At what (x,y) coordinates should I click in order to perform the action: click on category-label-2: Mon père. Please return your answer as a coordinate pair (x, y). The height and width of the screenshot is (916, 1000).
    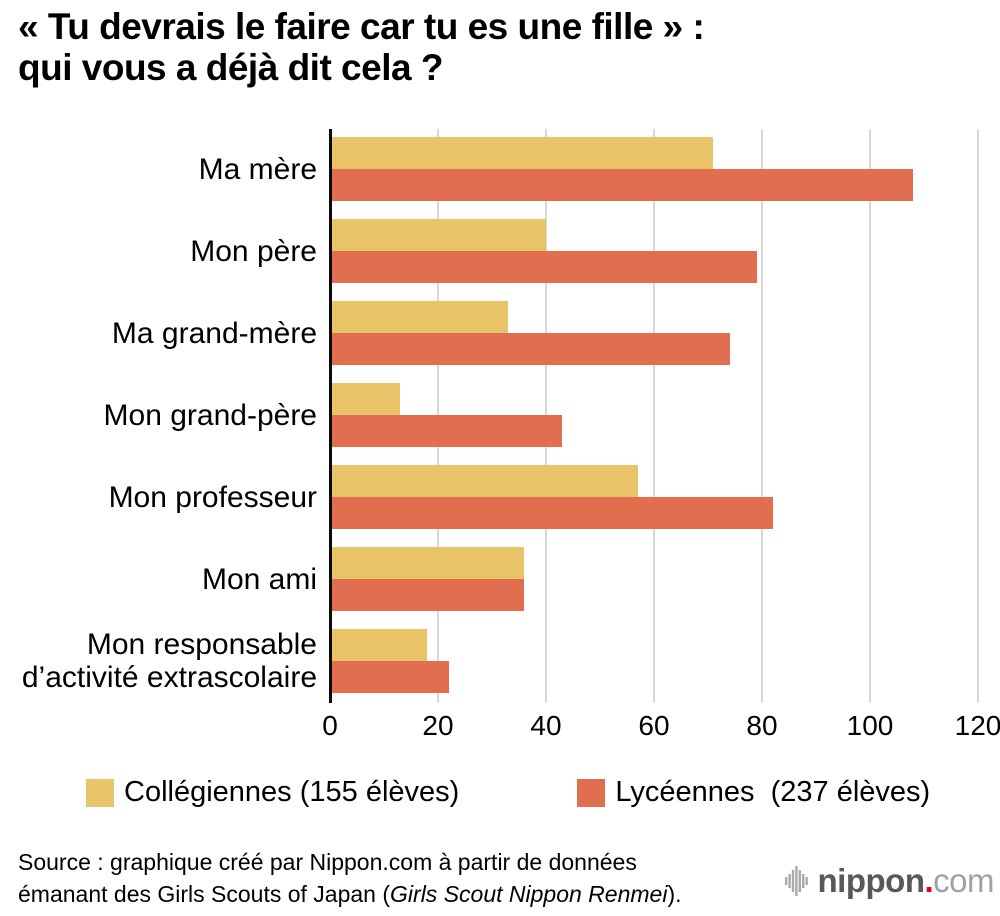
    Looking at the image, I should click on (253, 251).